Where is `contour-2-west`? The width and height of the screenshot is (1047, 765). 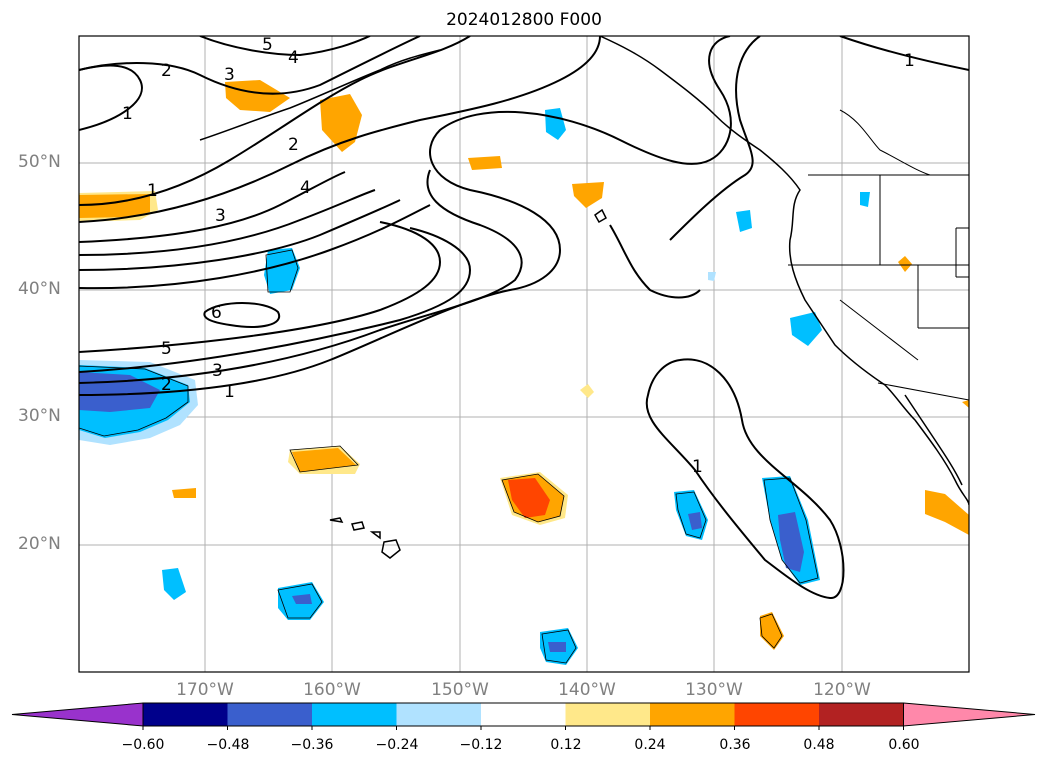
contour-2-west is located at coordinates (301, 276).